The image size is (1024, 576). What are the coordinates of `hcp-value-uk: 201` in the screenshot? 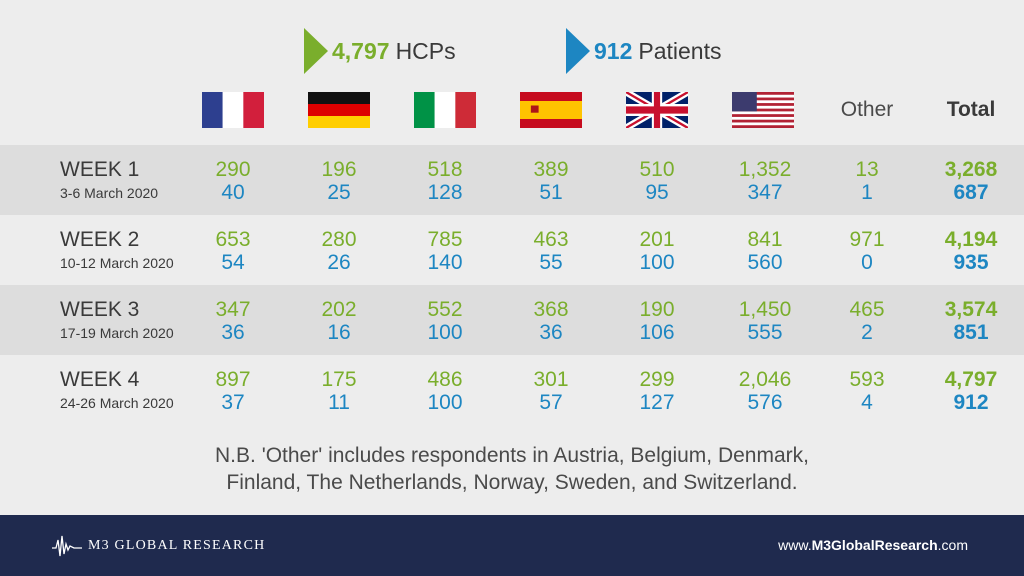 It's located at (657, 239).